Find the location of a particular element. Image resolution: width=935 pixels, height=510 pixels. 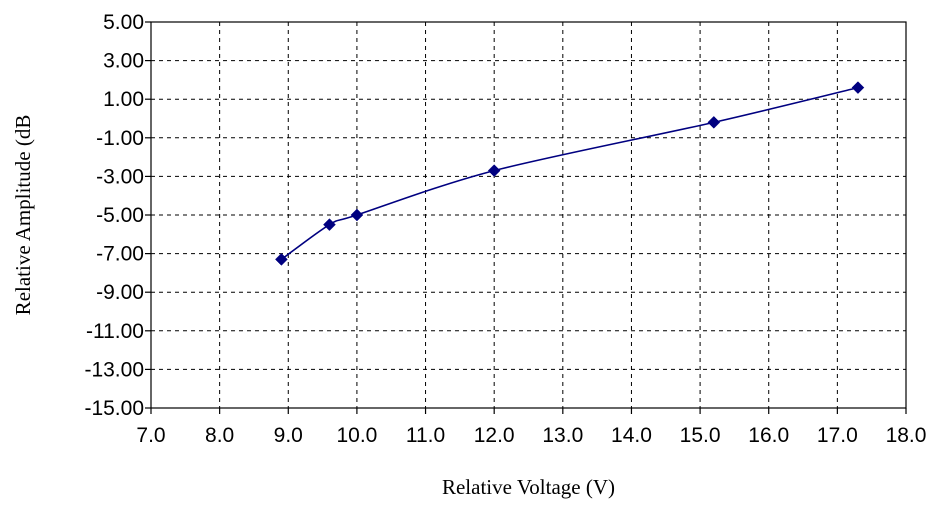

x-tick-label: 12.0 is located at coordinates (494, 435).